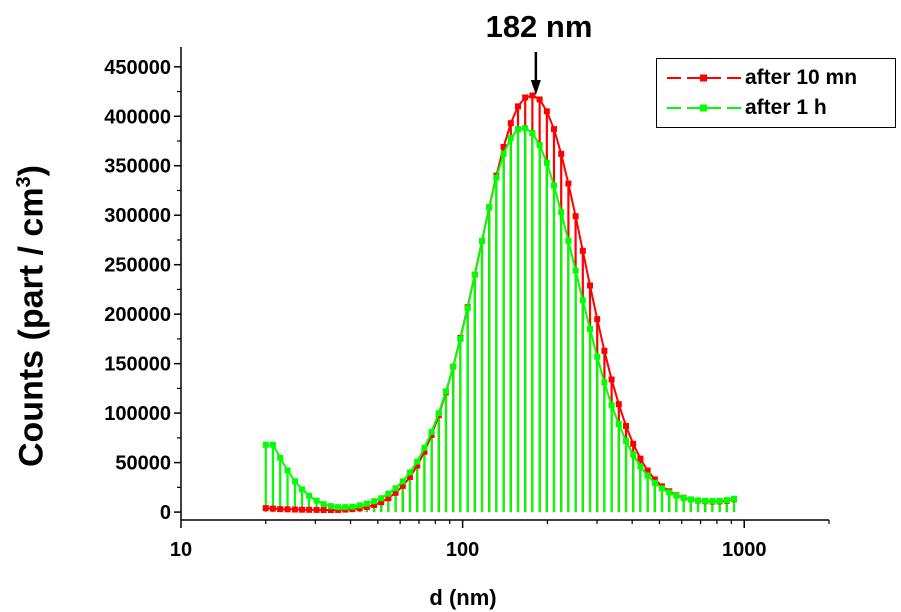  What do you see at coordinates (137, 266) in the screenshot?
I see `y-tick-label-5: 250000` at bounding box center [137, 266].